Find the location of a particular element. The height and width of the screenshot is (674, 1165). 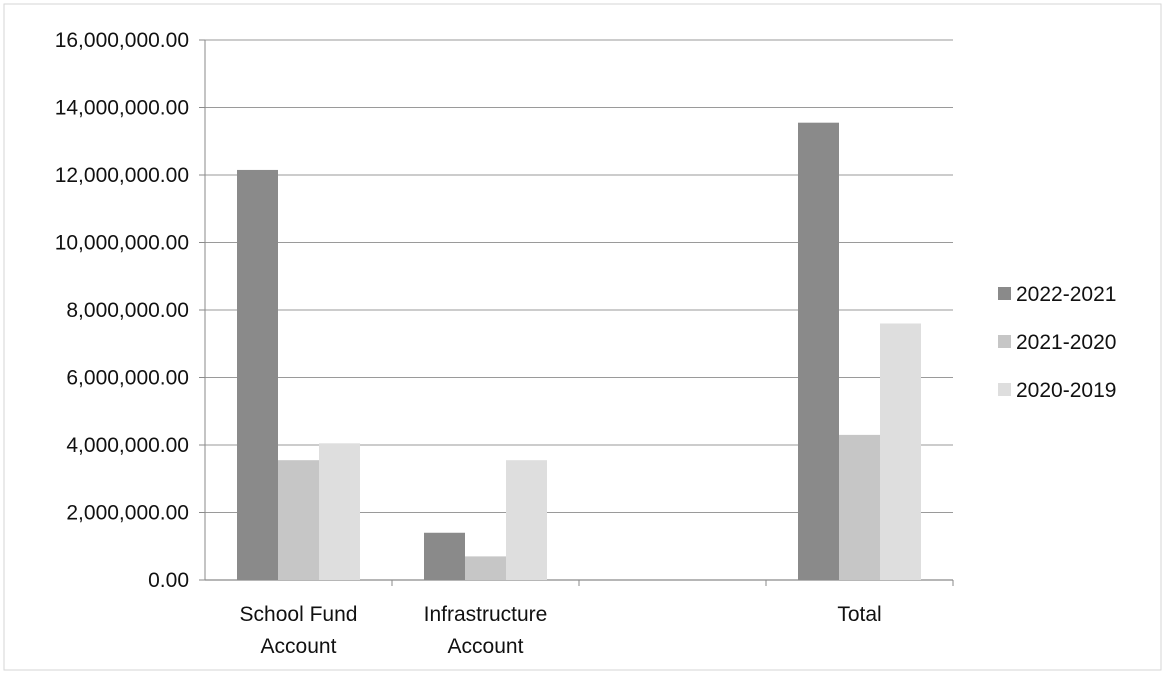

x-tick-label: School Fund is located at coordinates (299, 614).